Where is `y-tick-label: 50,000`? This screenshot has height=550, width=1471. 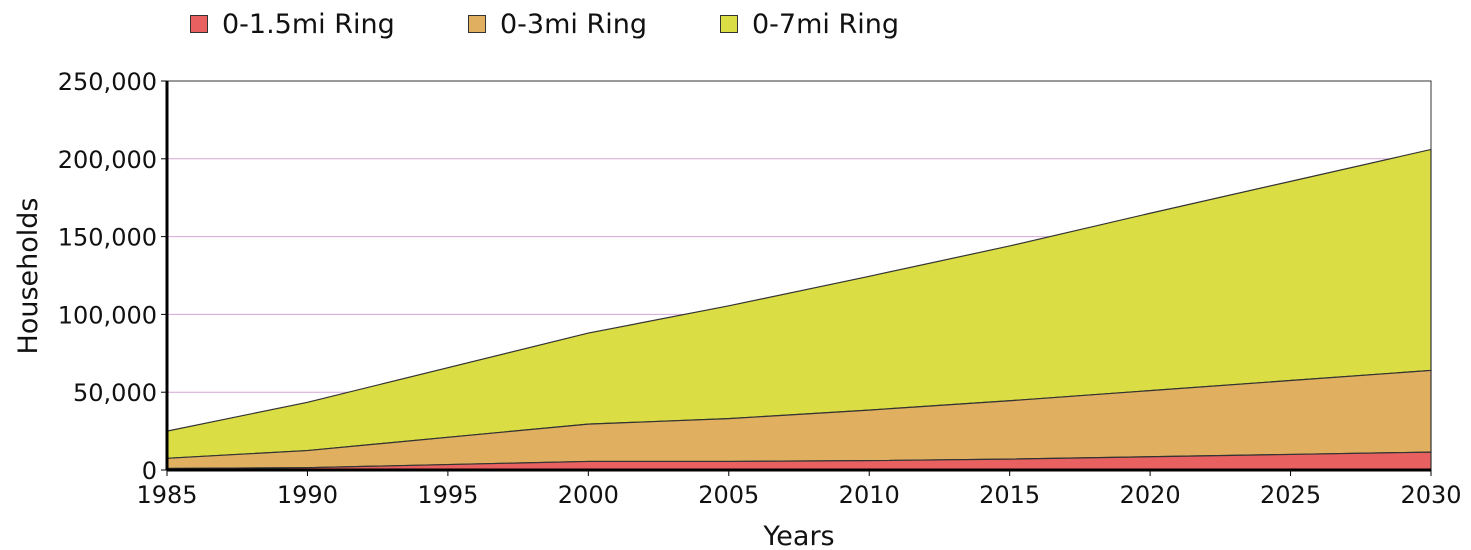
y-tick-label: 50,000 is located at coordinates (115, 393).